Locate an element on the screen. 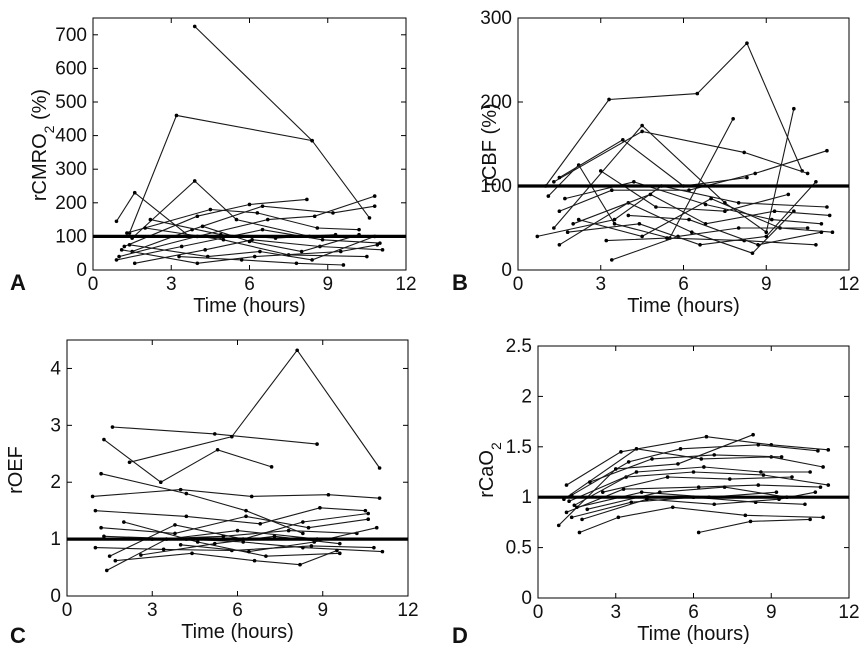 The width and height of the screenshot is (864, 647). y-tick-label: 700 is located at coordinates (71, 35).